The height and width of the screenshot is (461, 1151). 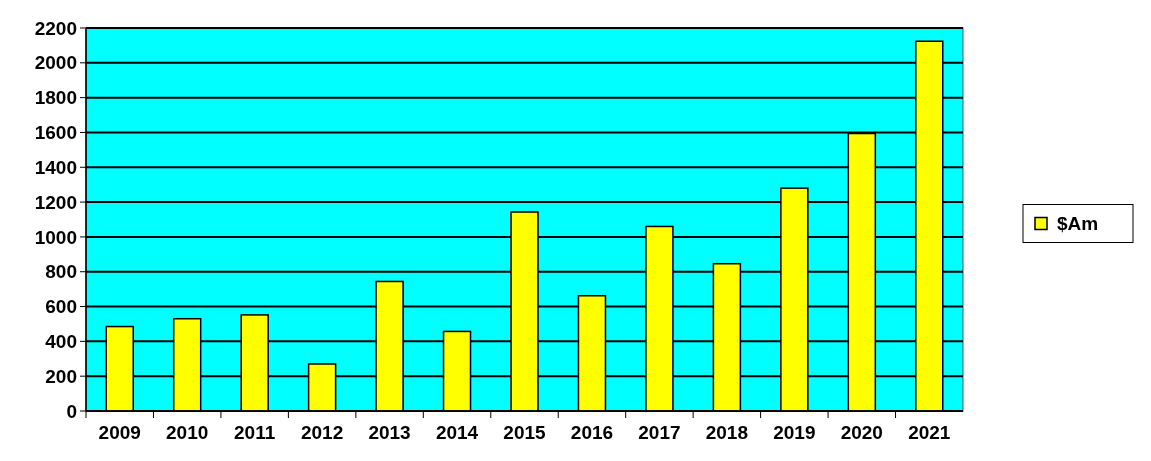 I want to click on y-tick-label: 600, so click(x=61, y=307).